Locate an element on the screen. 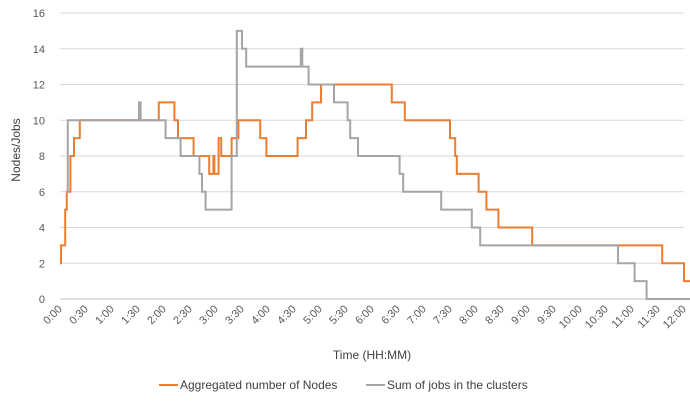 This screenshot has height=401, width=690. y-tick-label: 6 is located at coordinates (42, 193).